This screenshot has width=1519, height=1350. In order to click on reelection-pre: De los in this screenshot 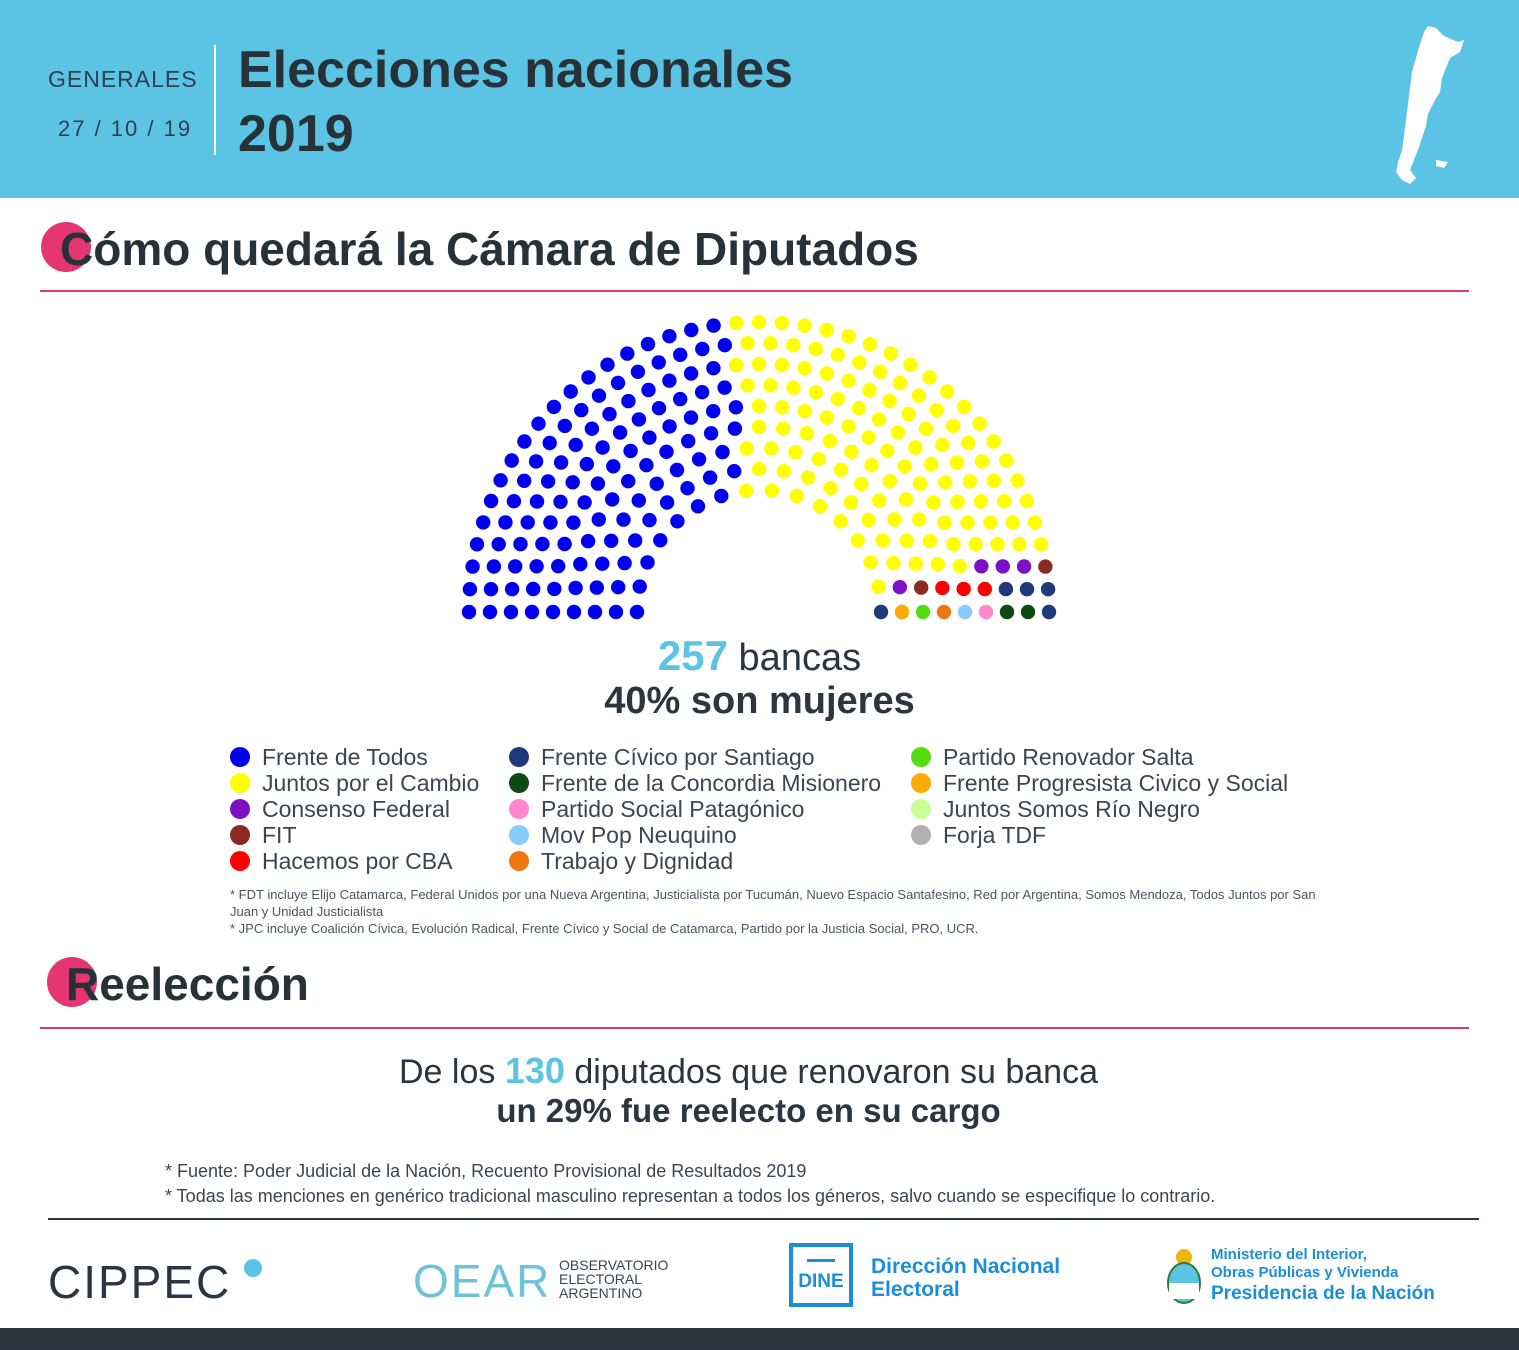, I will do `click(447, 1072)`.